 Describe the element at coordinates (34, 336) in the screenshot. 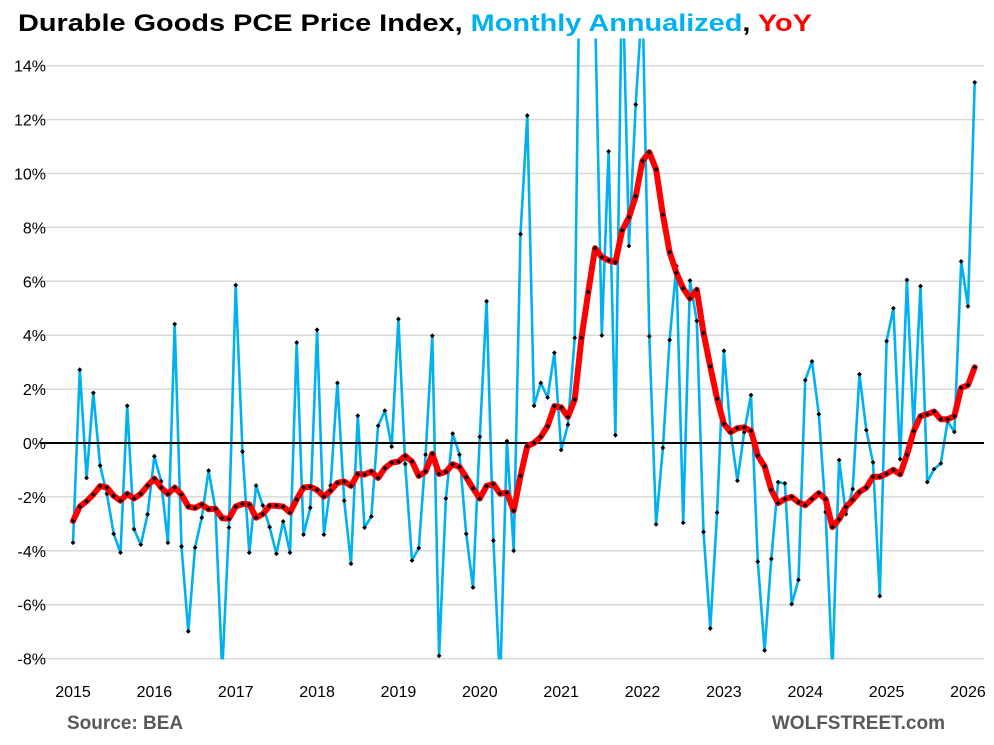

I see `y-tick-label: 4%` at that location.